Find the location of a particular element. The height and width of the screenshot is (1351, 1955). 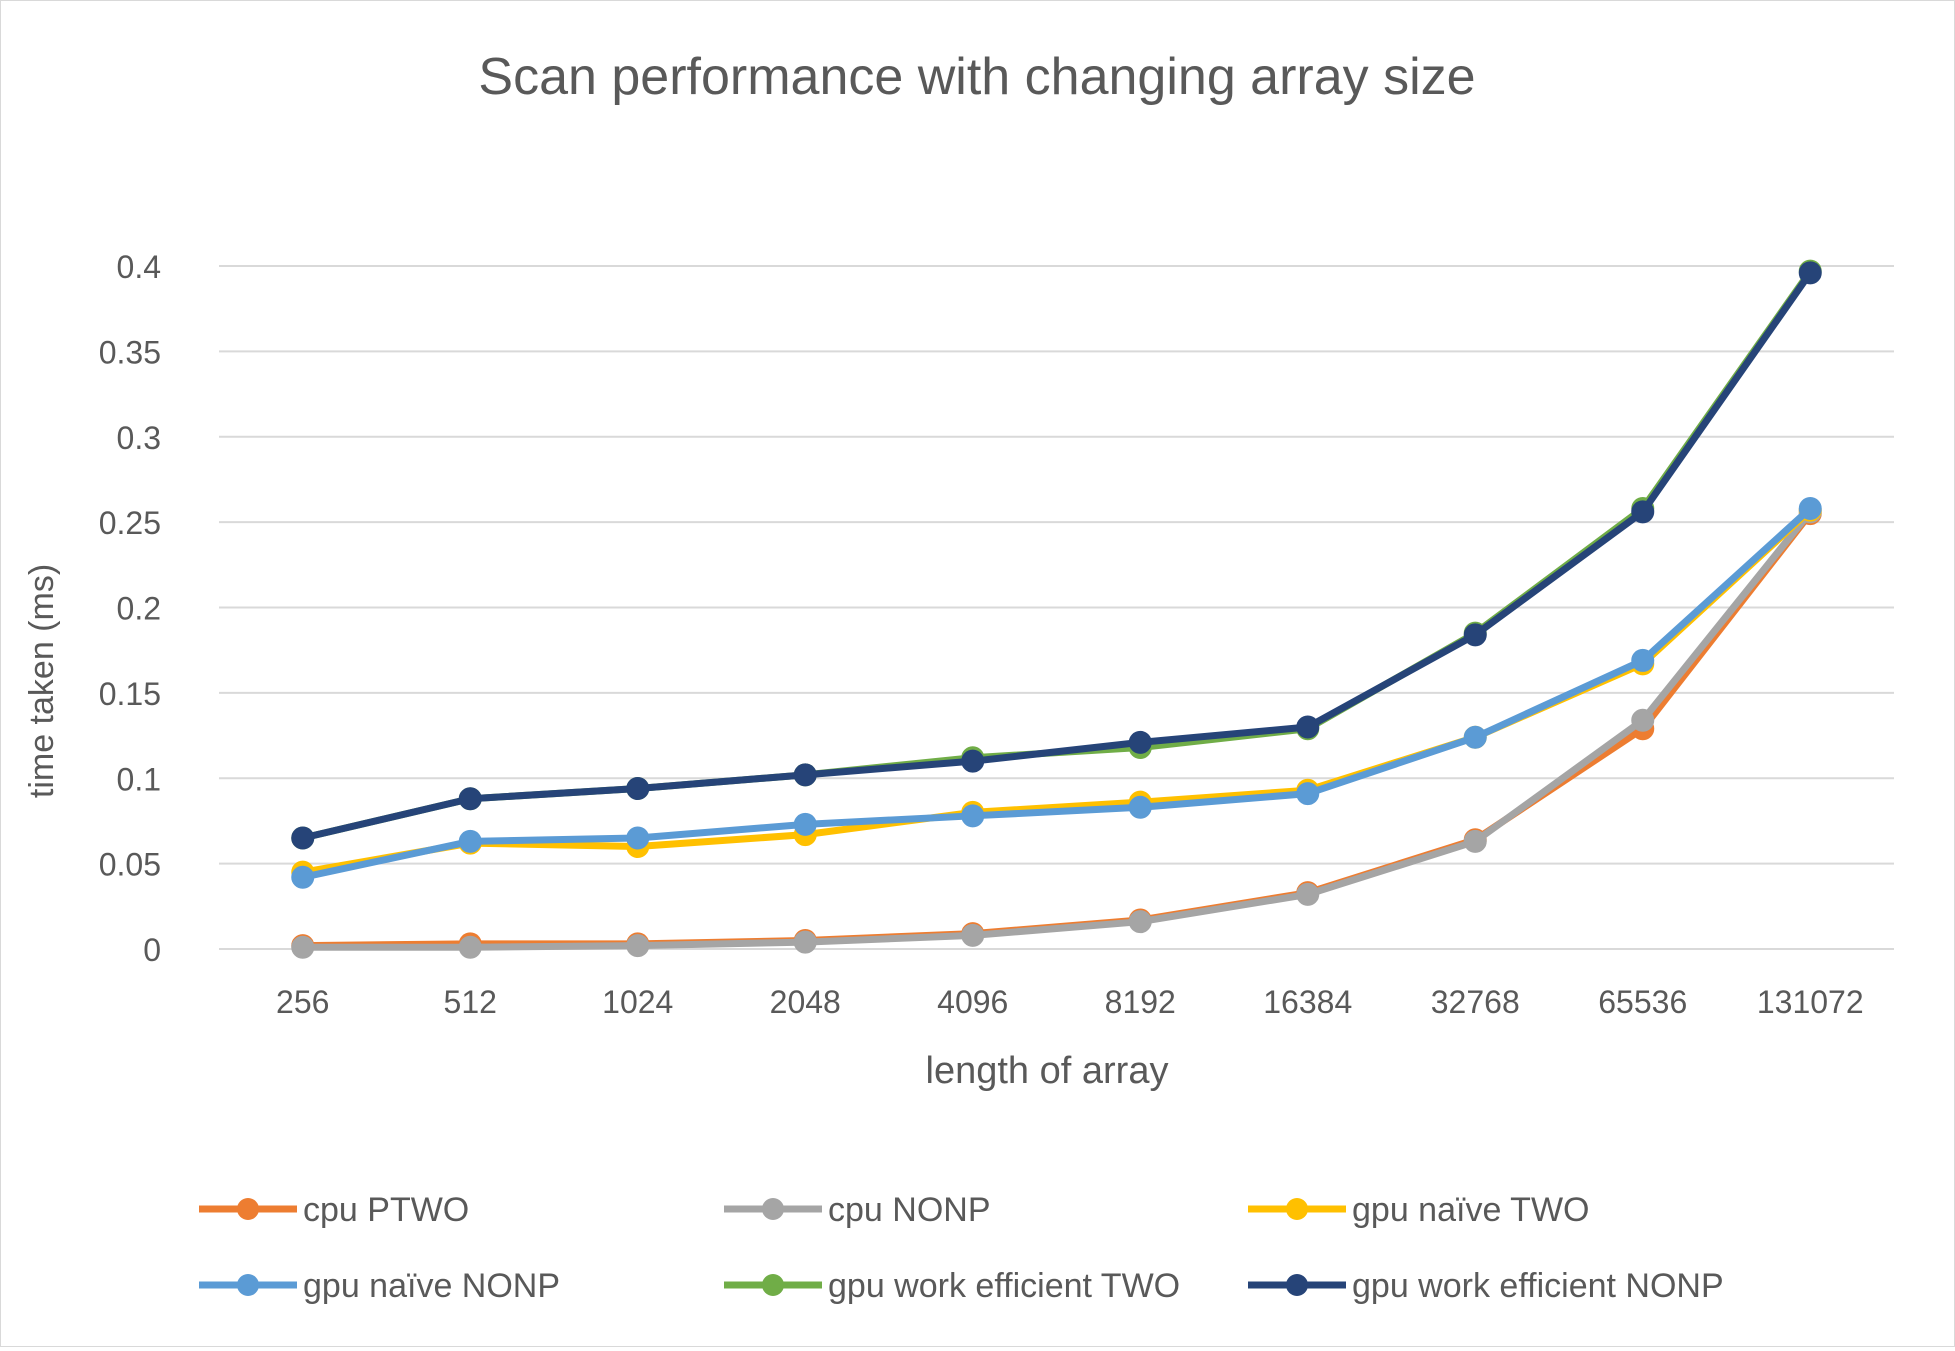

y-axis-label: time taken (ms) is located at coordinates (42, 681).